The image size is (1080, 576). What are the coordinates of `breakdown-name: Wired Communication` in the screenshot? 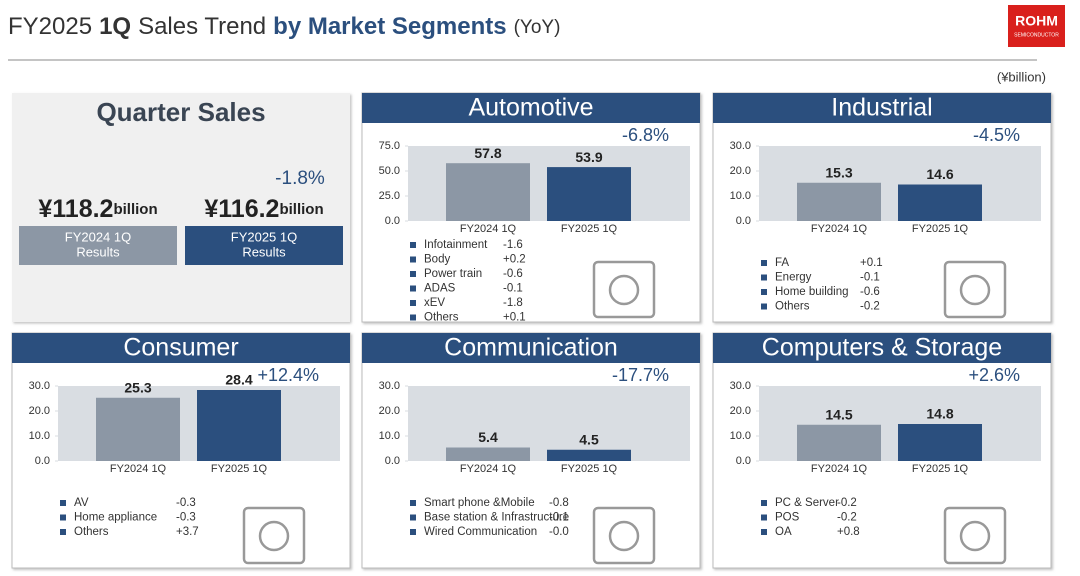 It's located at (480, 532).